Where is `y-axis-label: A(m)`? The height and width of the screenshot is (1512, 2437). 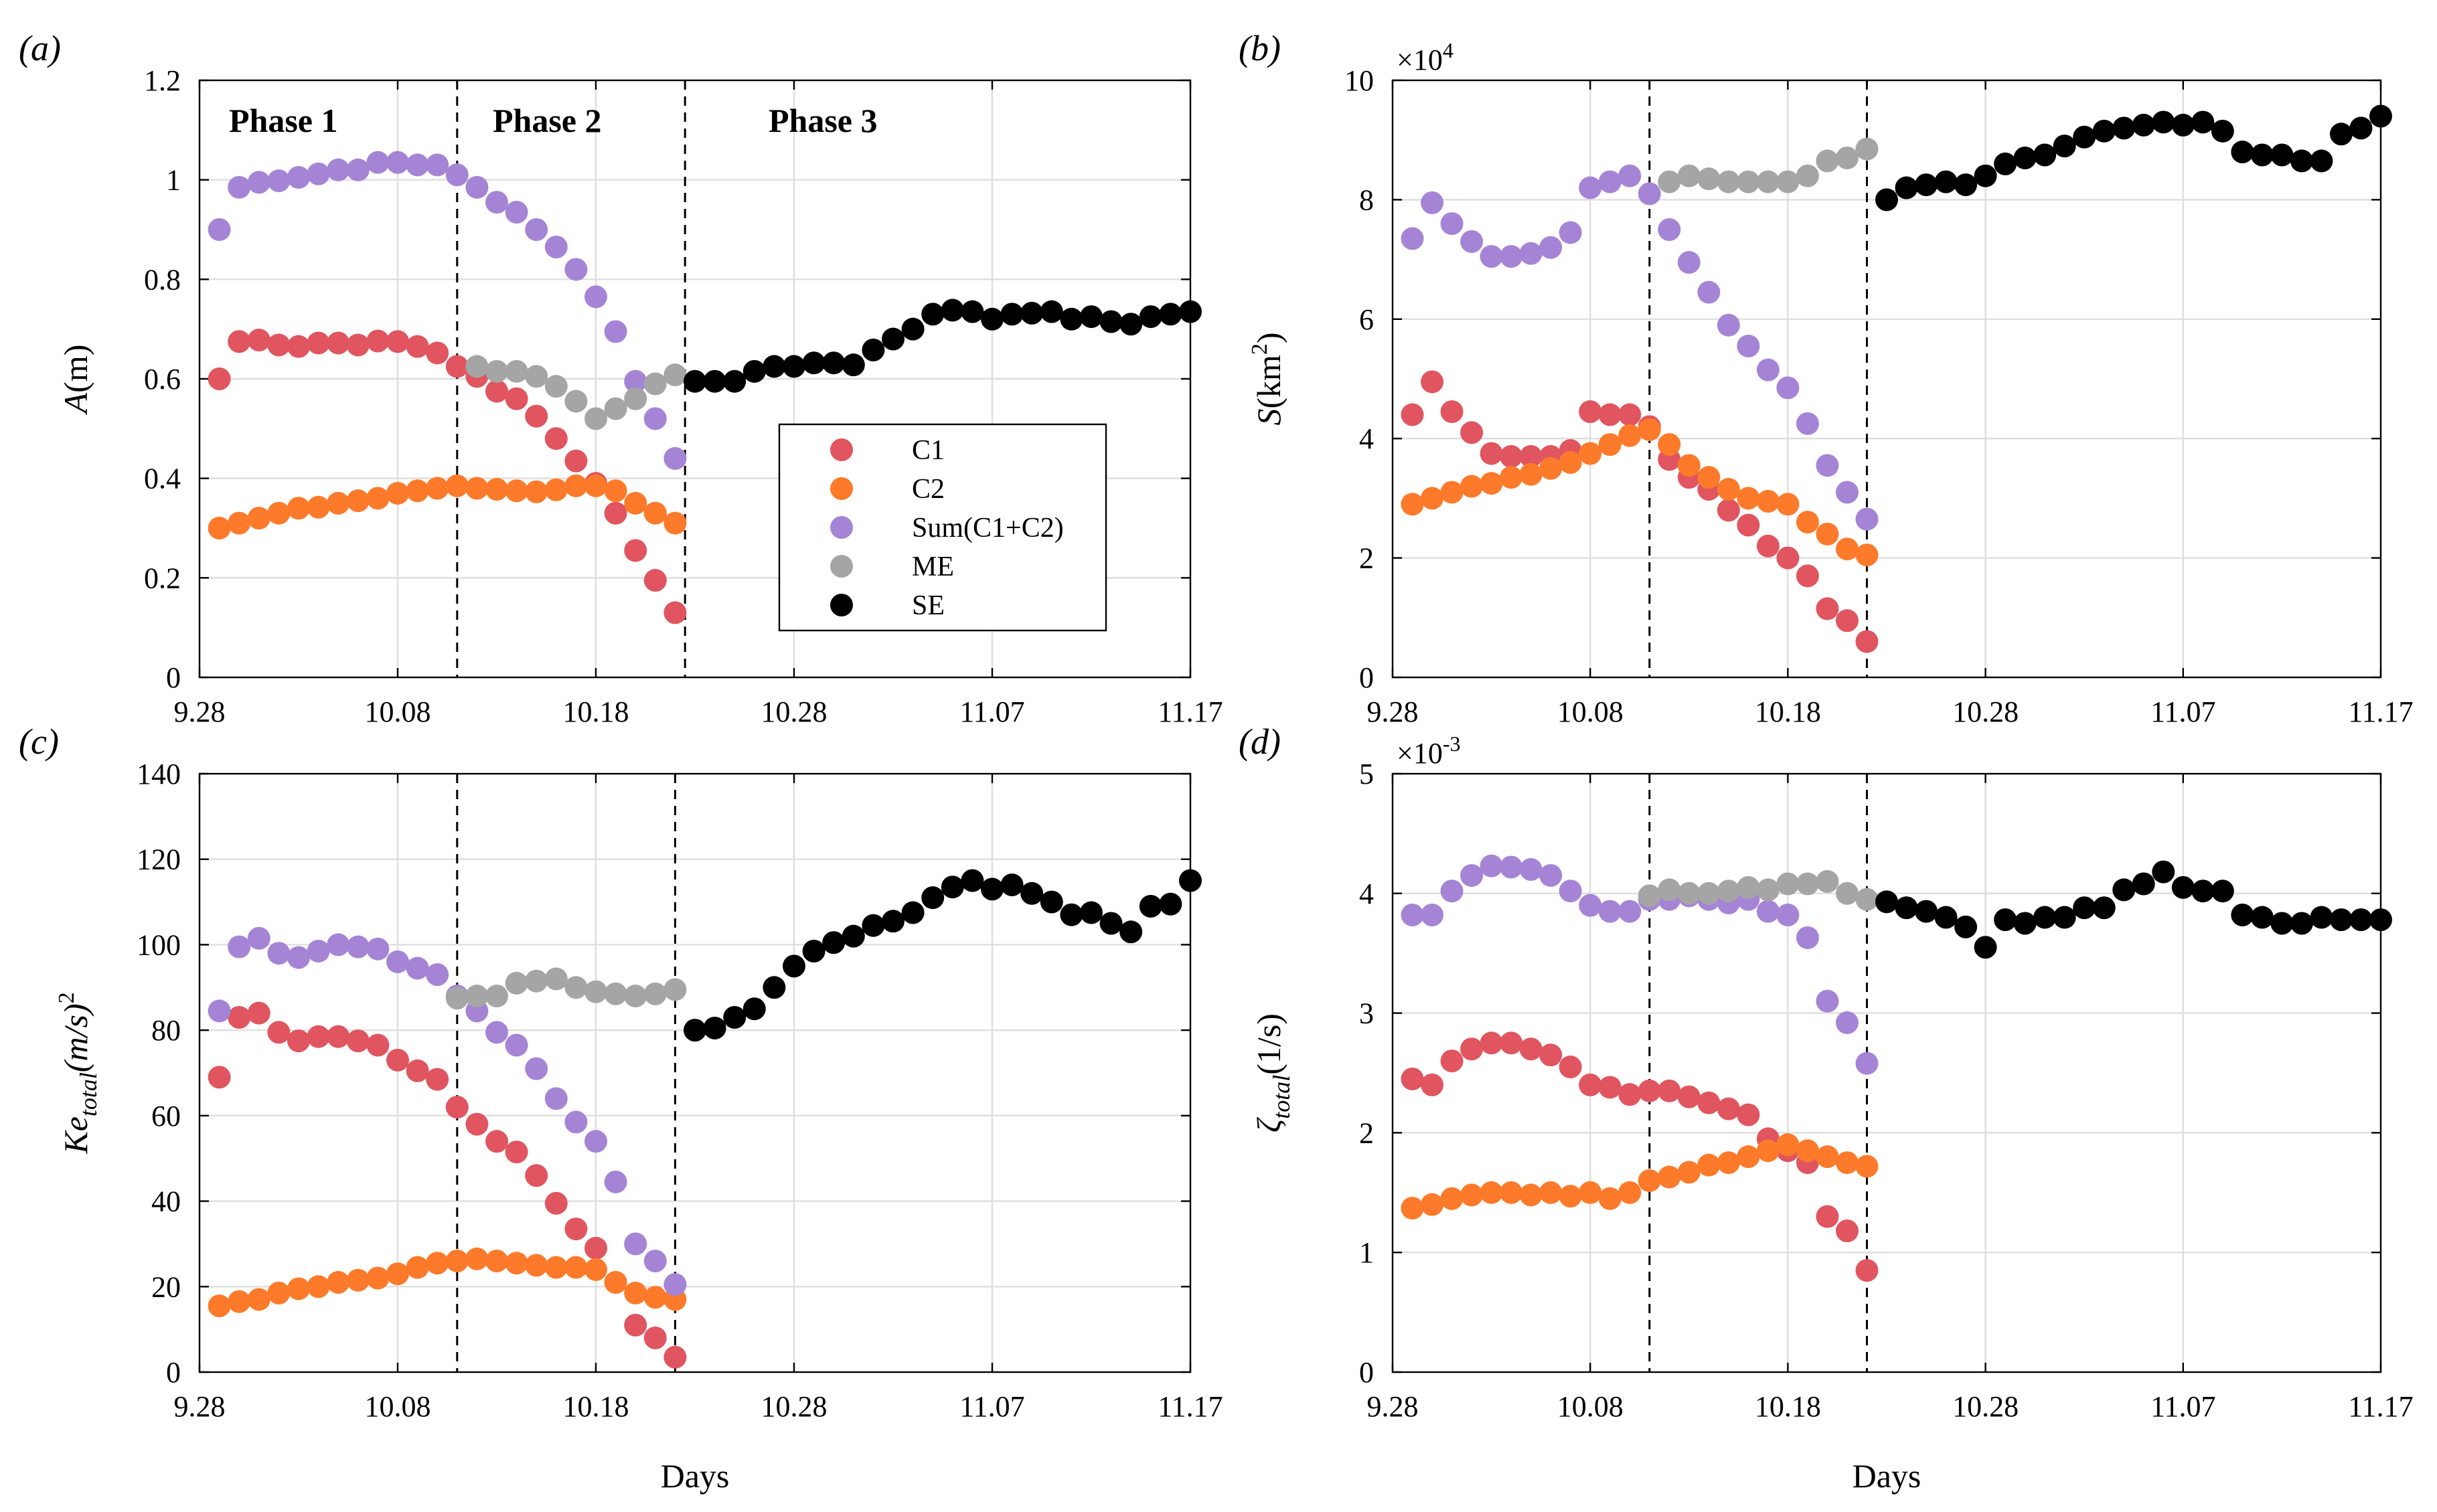
y-axis-label: A(m) is located at coordinates (75, 380).